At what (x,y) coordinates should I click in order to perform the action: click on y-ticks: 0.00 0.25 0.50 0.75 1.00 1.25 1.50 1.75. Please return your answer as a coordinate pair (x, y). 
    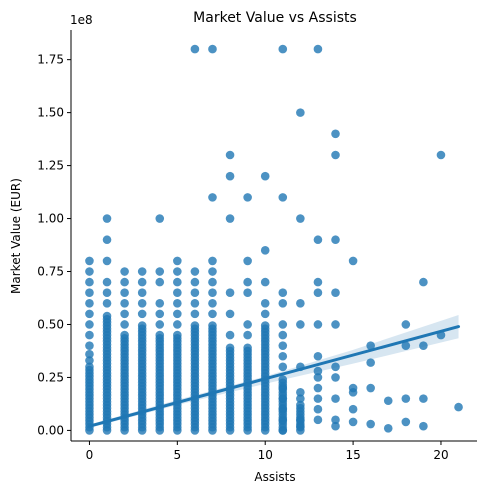
    Looking at the image, I should click on (54, 245).